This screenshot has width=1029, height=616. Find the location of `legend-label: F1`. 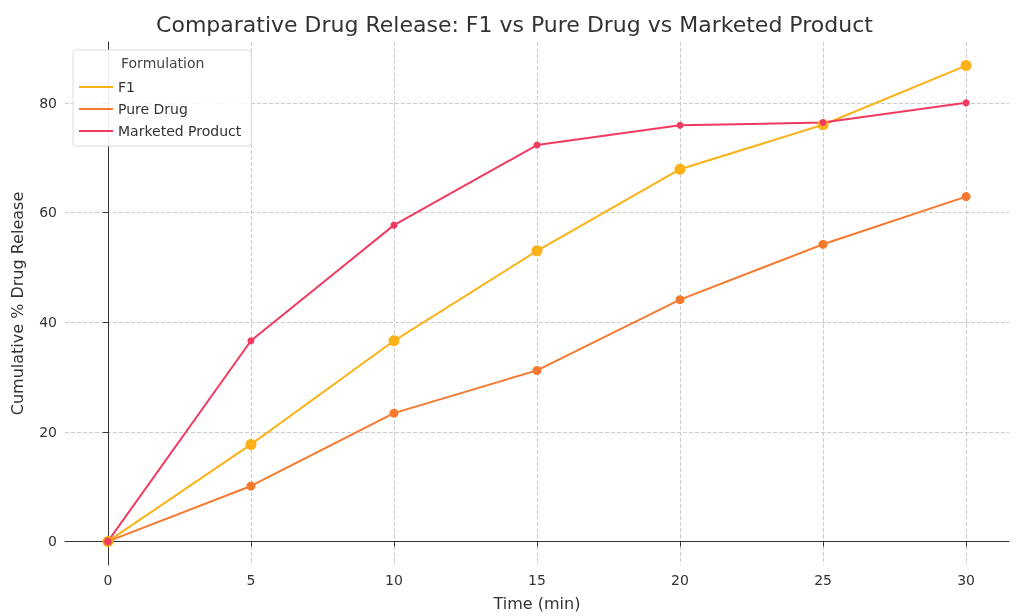

legend-label: F1 is located at coordinates (126, 87).